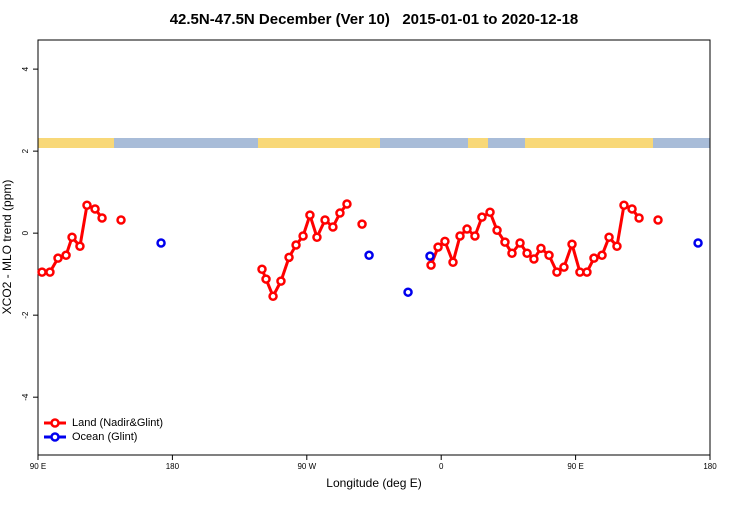 This screenshot has width=750, height=505. I want to click on map-strip, so click(374, 143).